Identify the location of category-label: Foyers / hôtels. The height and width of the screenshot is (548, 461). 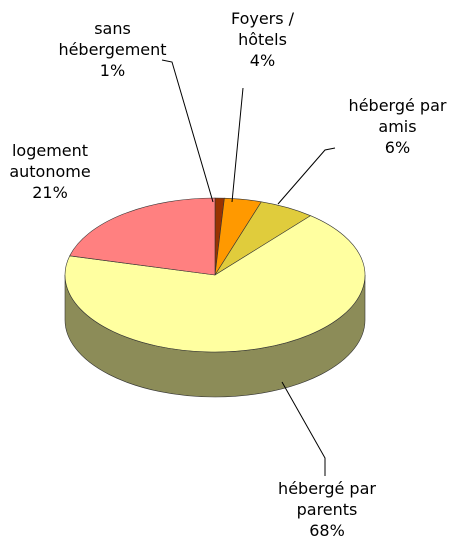
(262, 29).